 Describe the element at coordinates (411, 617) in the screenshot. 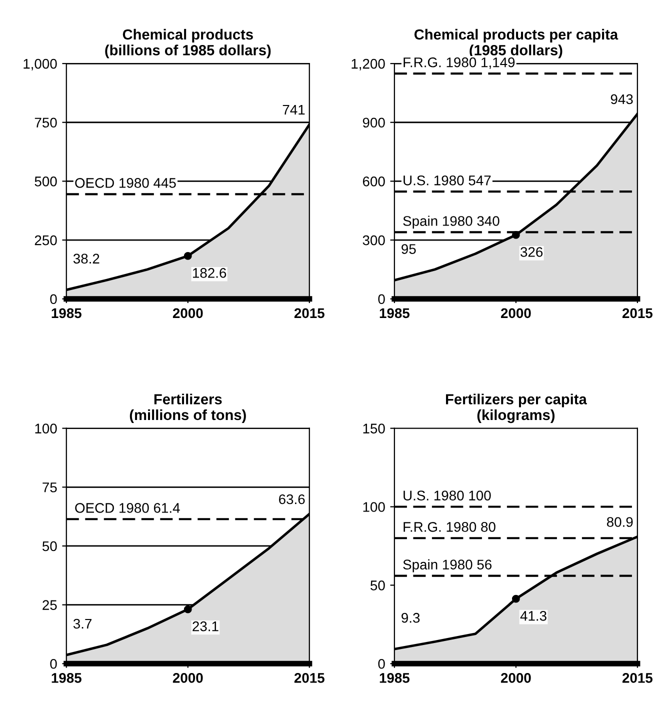

I see `data-label: 9.3` at that location.